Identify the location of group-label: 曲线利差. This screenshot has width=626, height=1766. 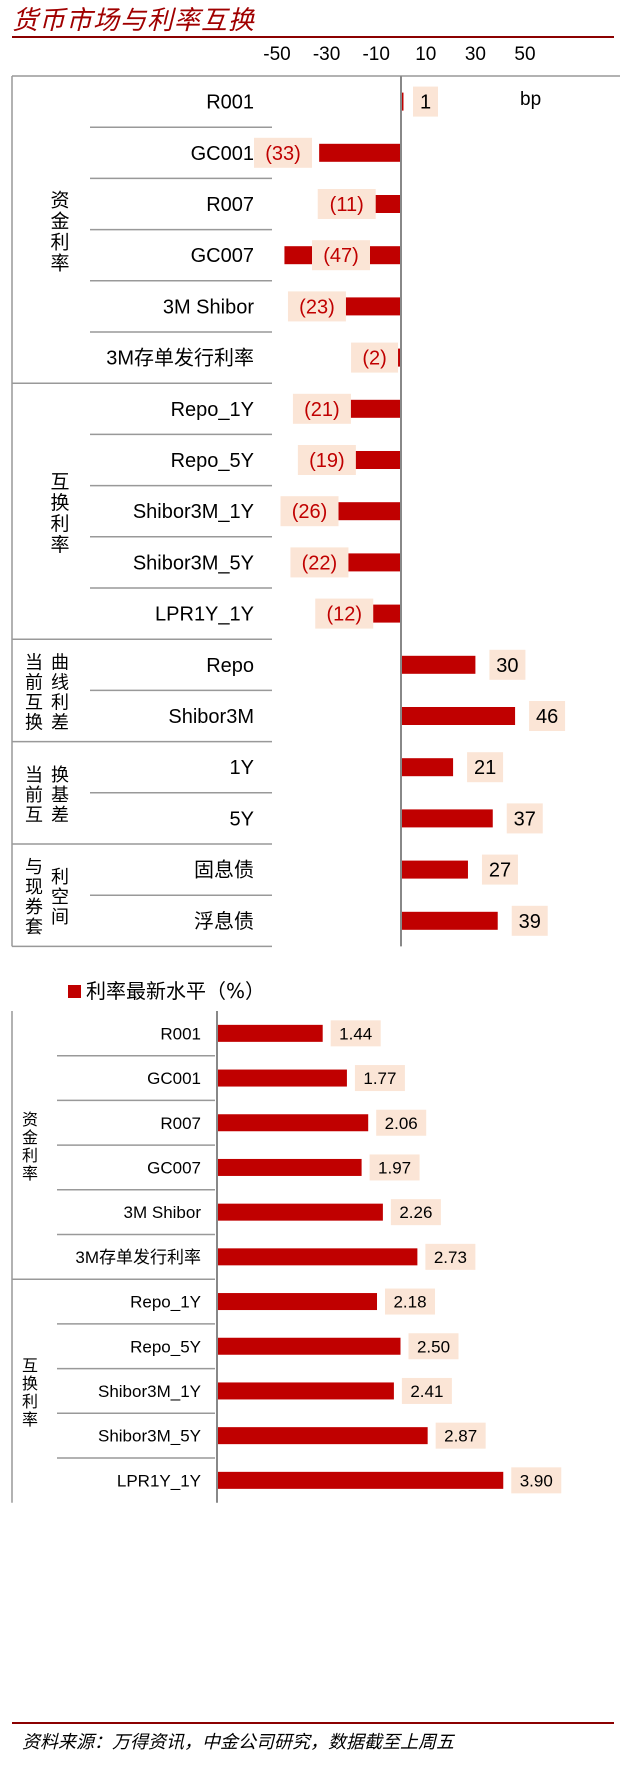
(60, 692).